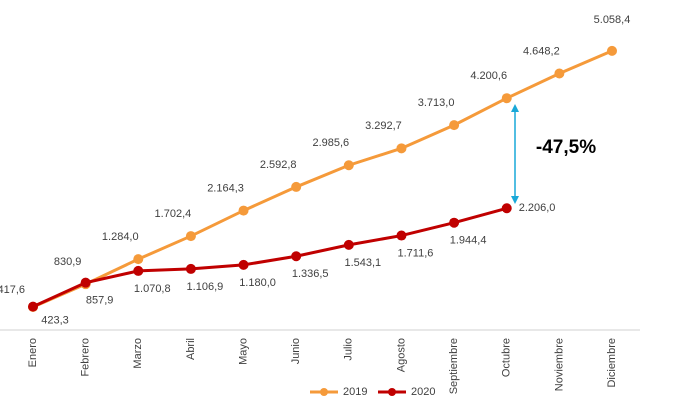  I want to click on data-label: 830,9, so click(68, 262).